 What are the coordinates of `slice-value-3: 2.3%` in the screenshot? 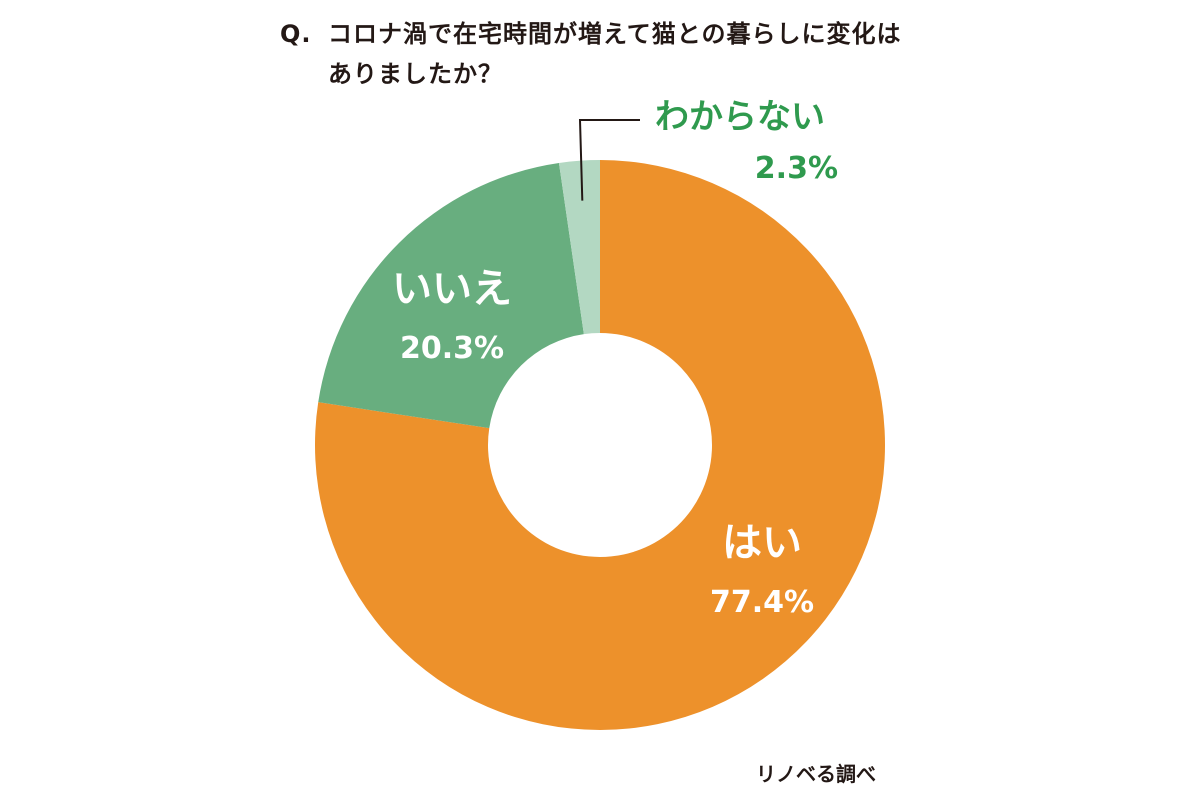 It's located at (796, 168).